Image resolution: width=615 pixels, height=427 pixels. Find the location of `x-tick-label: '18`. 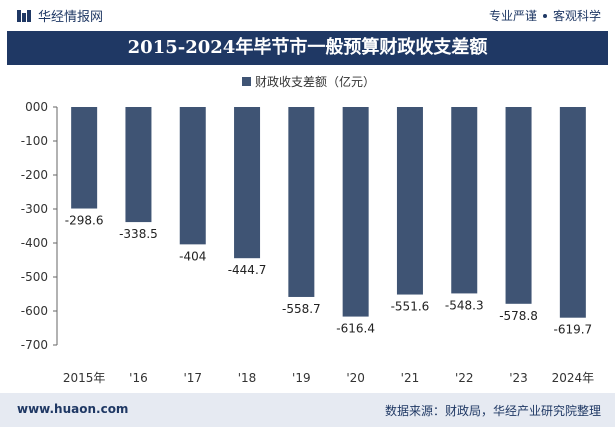

x-tick-label: '18 is located at coordinates (247, 378).